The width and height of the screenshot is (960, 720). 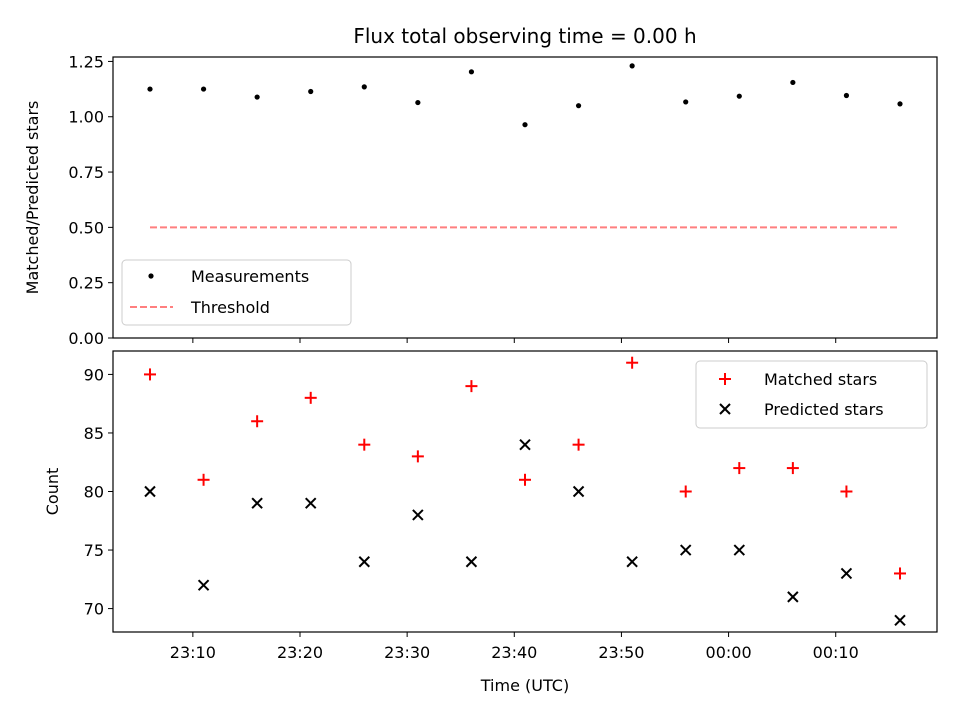 I want to click on y-tick-label: 0.25, so click(x=86, y=283).